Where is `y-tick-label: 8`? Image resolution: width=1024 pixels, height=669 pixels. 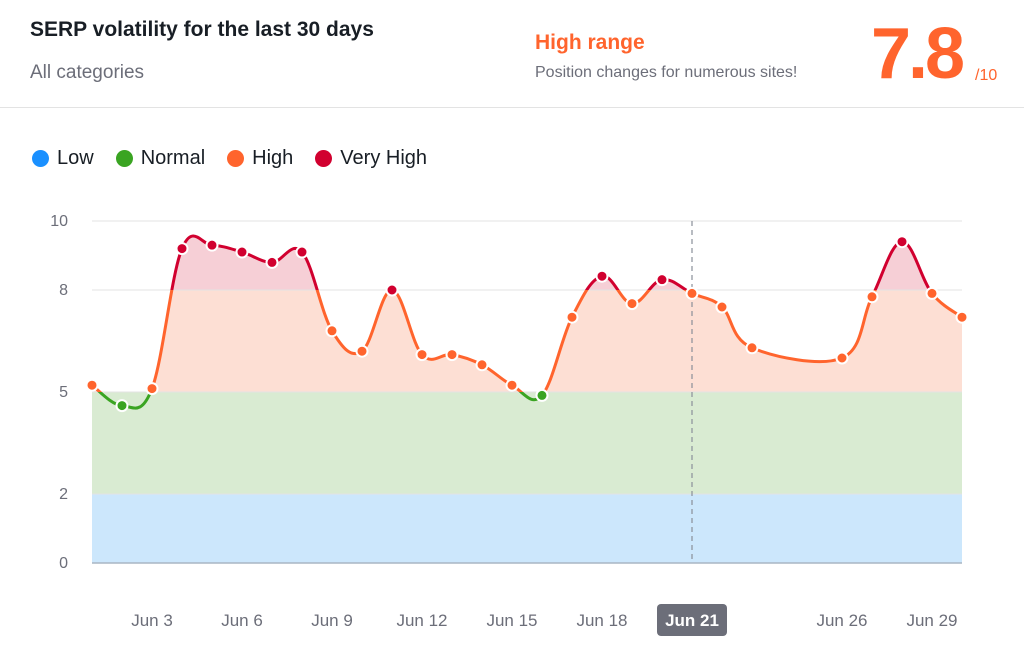
y-tick-label: 8 is located at coordinates (63, 290).